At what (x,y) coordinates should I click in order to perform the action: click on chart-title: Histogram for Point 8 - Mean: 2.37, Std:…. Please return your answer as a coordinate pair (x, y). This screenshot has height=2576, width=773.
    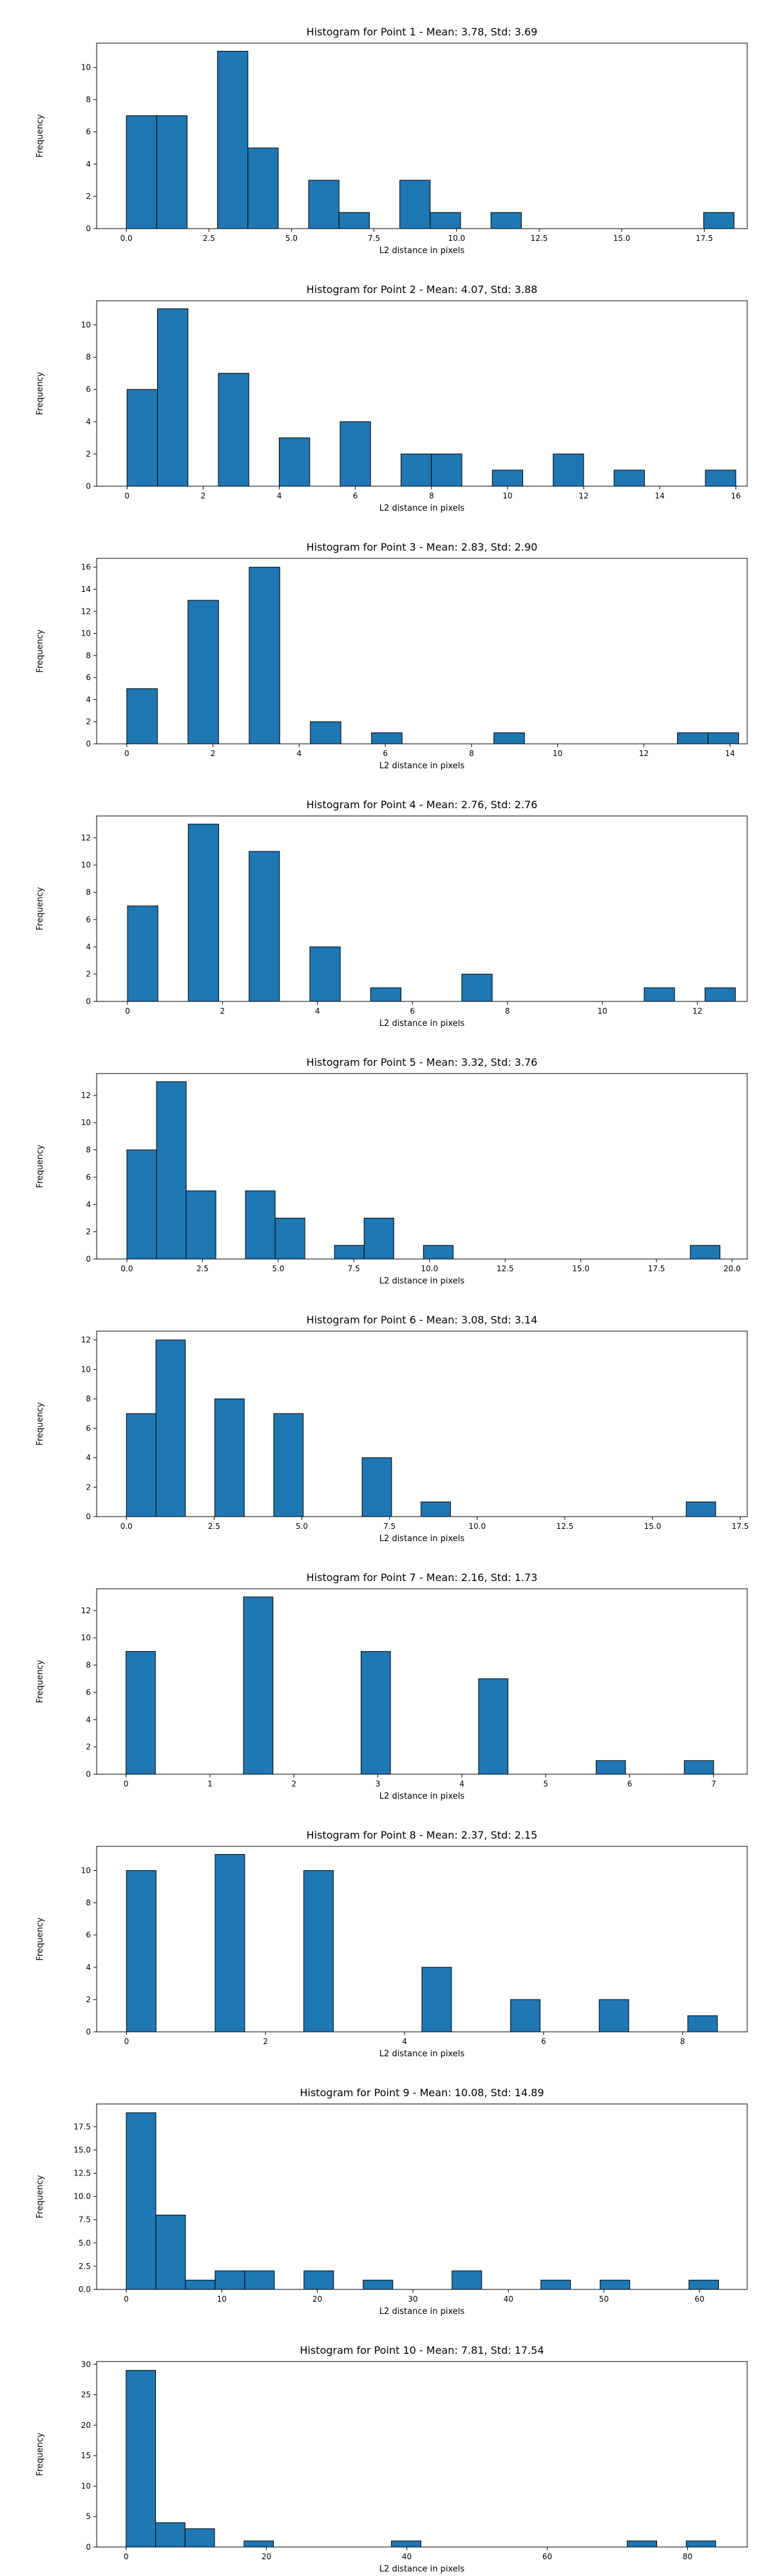
    Looking at the image, I should click on (422, 1835).